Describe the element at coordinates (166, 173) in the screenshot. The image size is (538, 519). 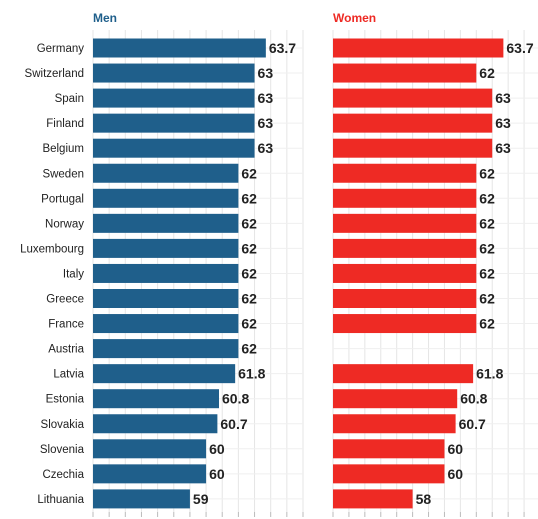
I see `bar-men-sweden` at that location.